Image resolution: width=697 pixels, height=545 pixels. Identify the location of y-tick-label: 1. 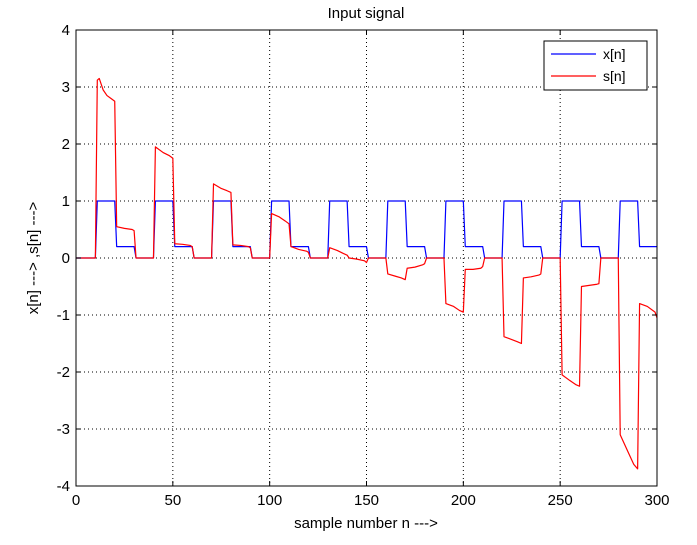
(66, 201).